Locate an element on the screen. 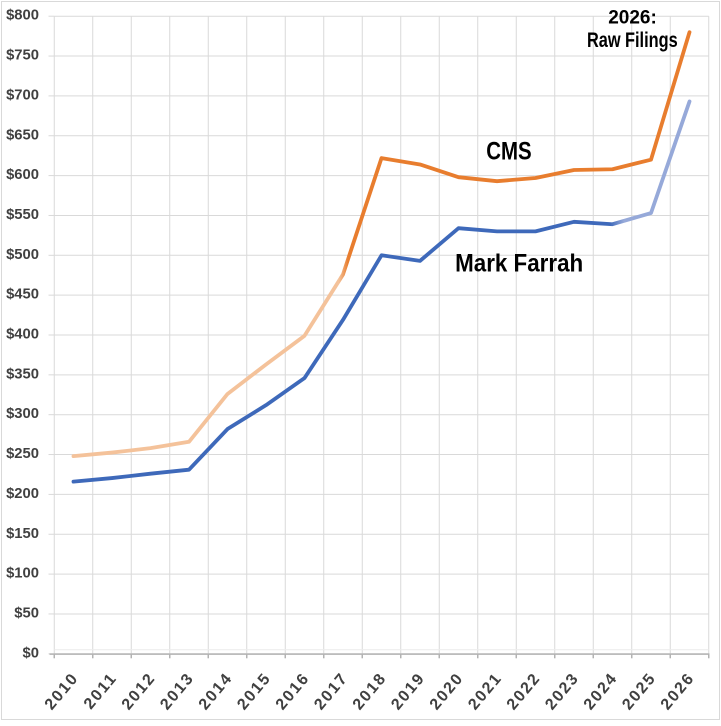 This screenshot has width=721, height=726. svg-text: $800 is located at coordinates (22, 16).